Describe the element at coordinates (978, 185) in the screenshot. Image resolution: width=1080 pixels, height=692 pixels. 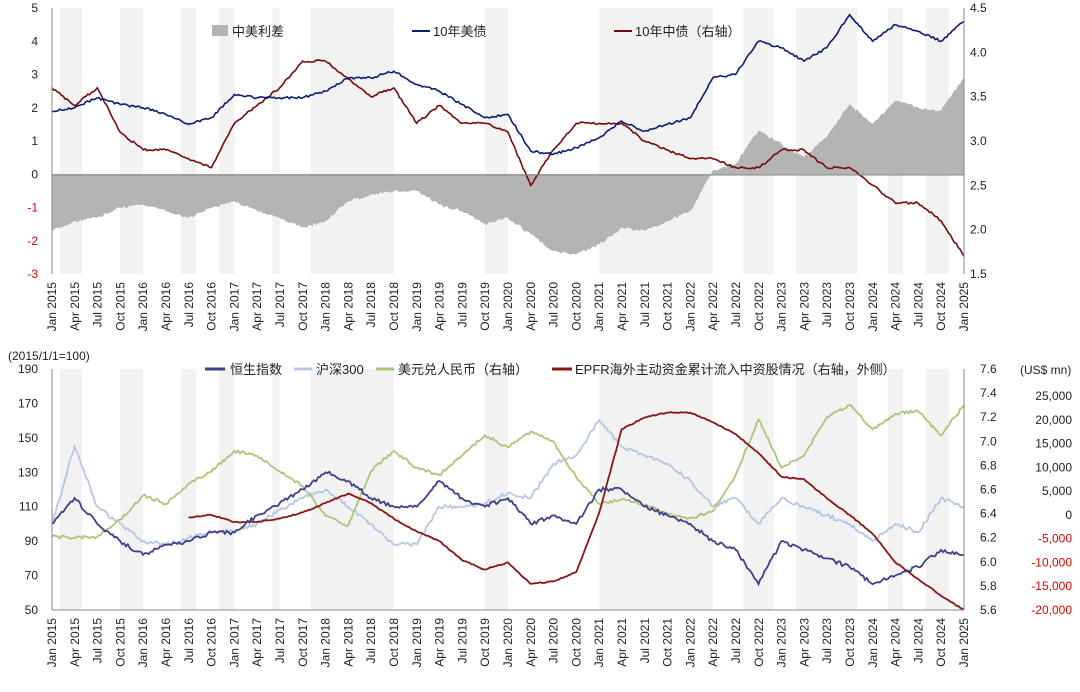
I see `top-right-tick: 2.5` at that location.